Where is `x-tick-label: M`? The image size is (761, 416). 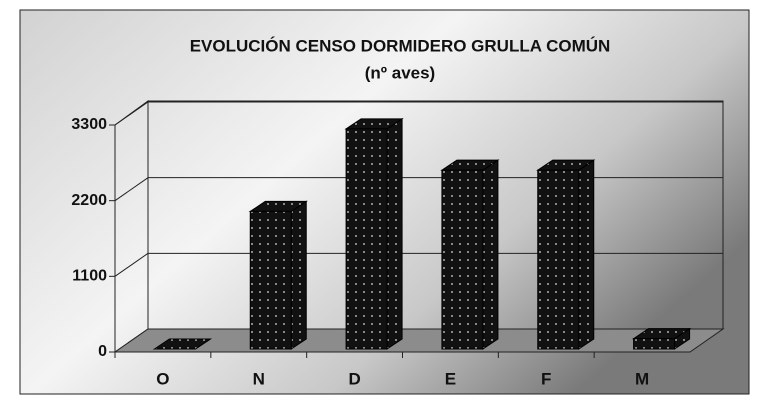
x-tick-label: M is located at coordinates (642, 378).